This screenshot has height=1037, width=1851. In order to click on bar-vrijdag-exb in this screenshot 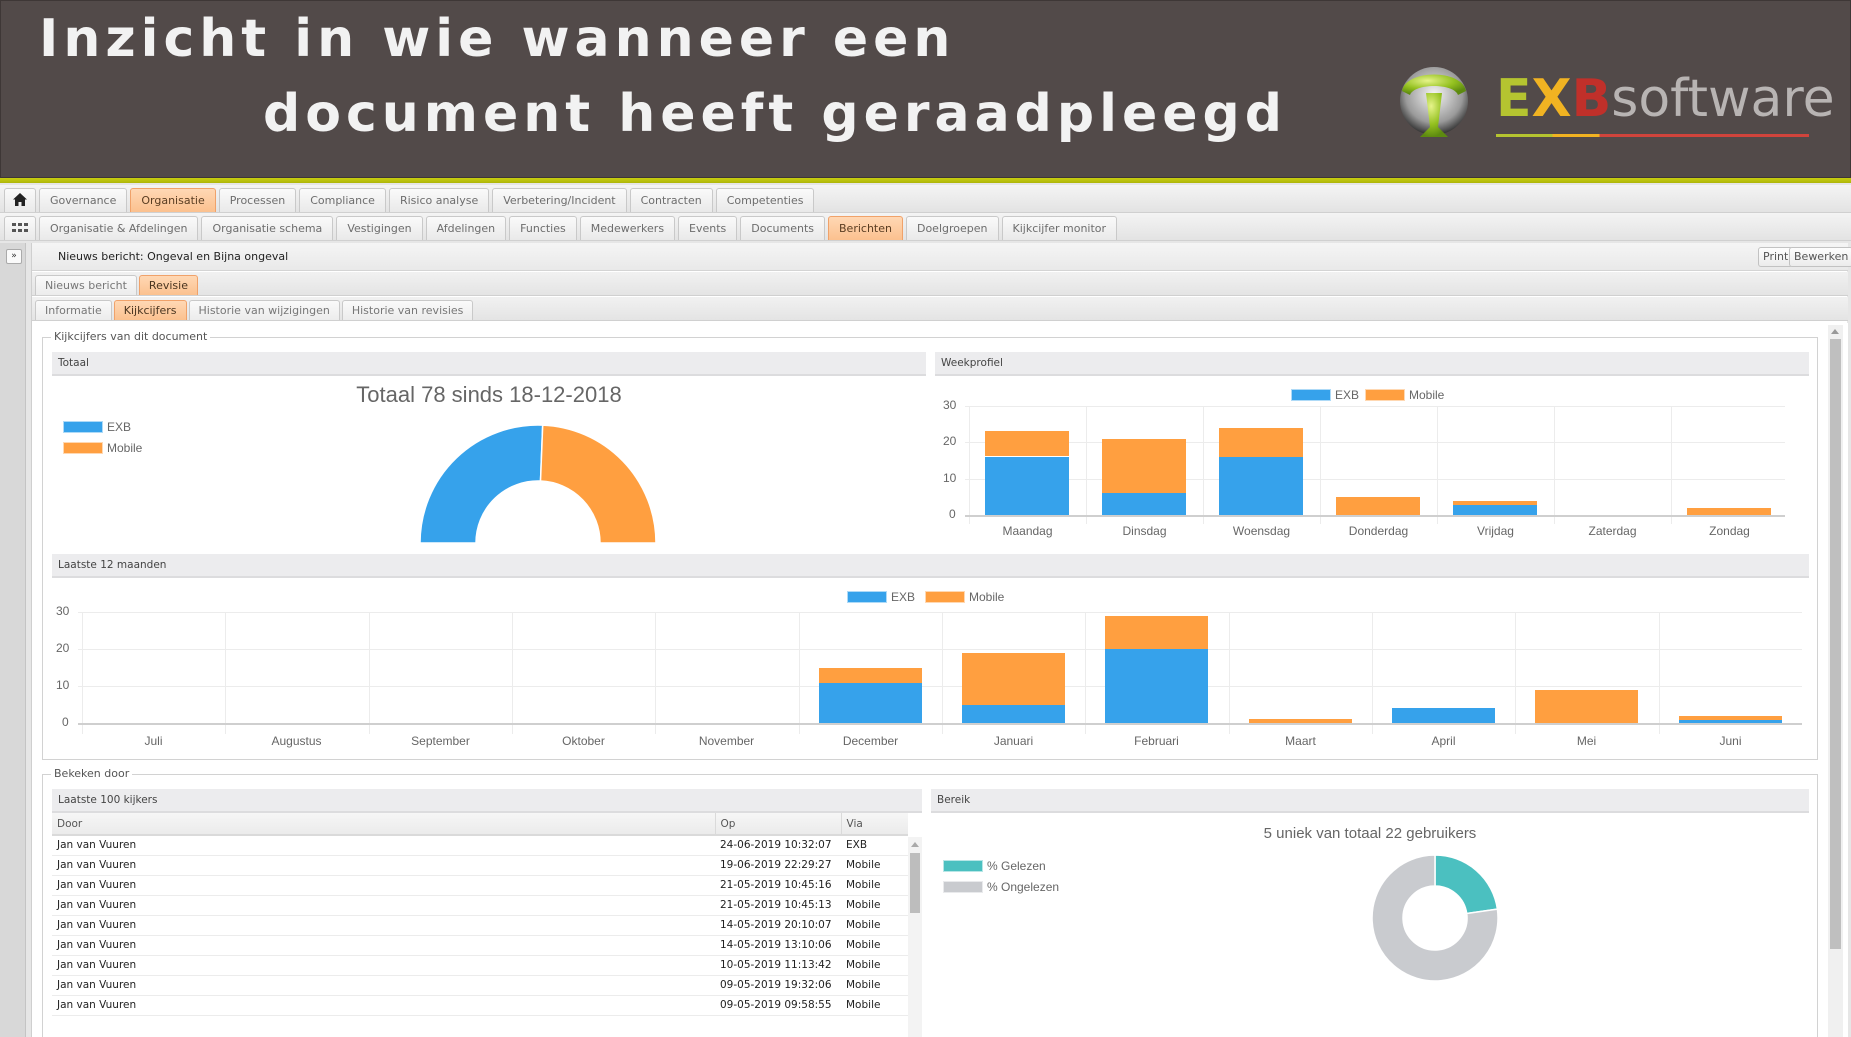, I will do `click(1495, 510)`.